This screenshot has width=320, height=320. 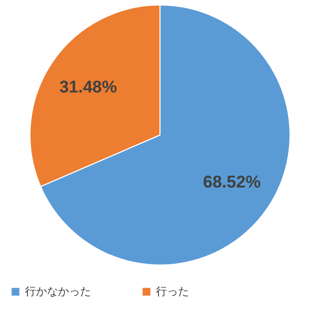 I want to click on data-label: 68.52%, so click(x=232, y=182).